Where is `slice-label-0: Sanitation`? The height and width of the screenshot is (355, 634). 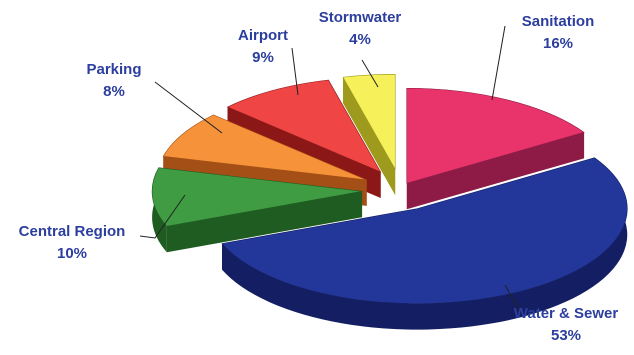
slice-label-0: Sanitation is located at coordinates (558, 21).